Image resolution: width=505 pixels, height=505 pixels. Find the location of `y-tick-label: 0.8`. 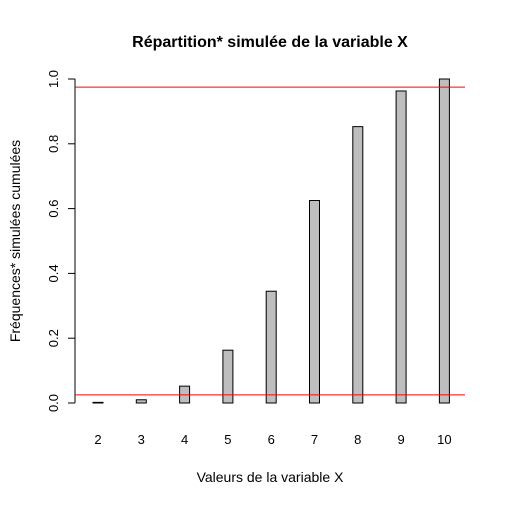

y-tick-label: 0.8 is located at coordinates (53, 144).